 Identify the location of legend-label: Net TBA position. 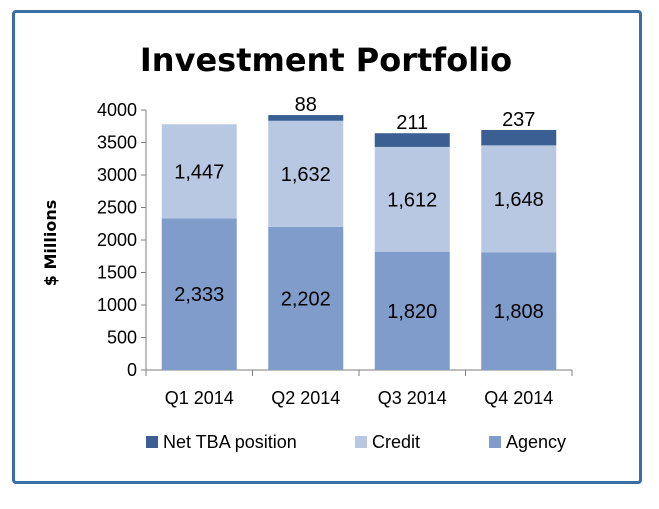
(230, 442).